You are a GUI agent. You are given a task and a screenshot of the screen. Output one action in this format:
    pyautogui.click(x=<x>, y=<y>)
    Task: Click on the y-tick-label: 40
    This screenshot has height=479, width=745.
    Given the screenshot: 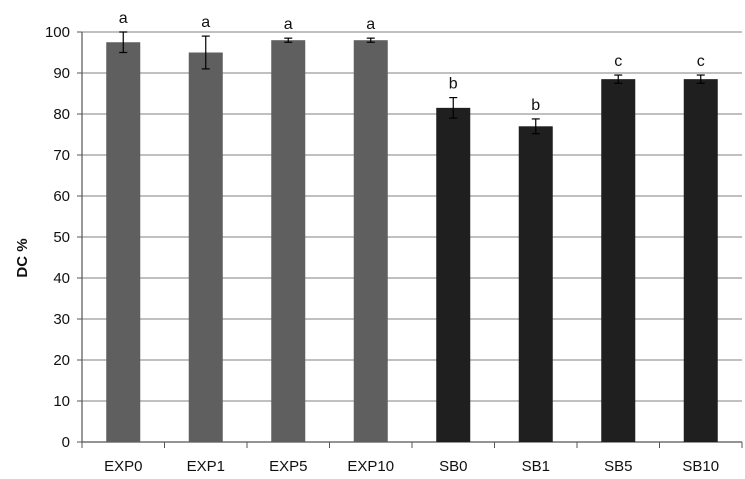 What is the action you would take?
    pyautogui.click(x=61, y=278)
    